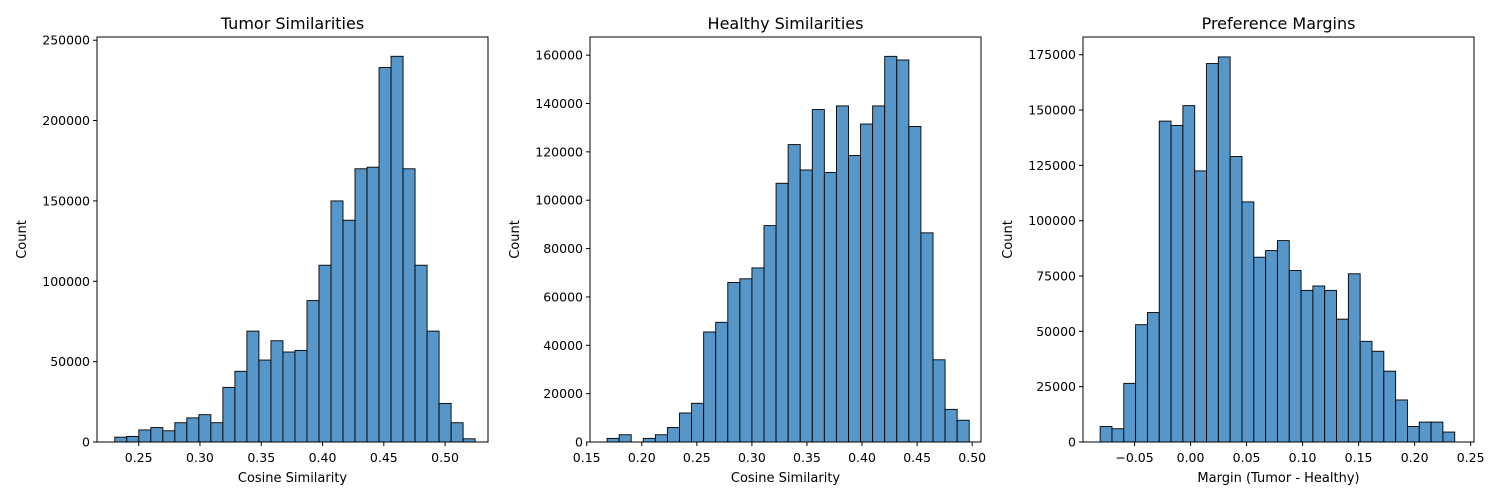  Describe the element at coordinates (69, 241) in the screenshot. I see `y-axis-ticks: 0 50000 100000 150000 200000 250000` at that location.